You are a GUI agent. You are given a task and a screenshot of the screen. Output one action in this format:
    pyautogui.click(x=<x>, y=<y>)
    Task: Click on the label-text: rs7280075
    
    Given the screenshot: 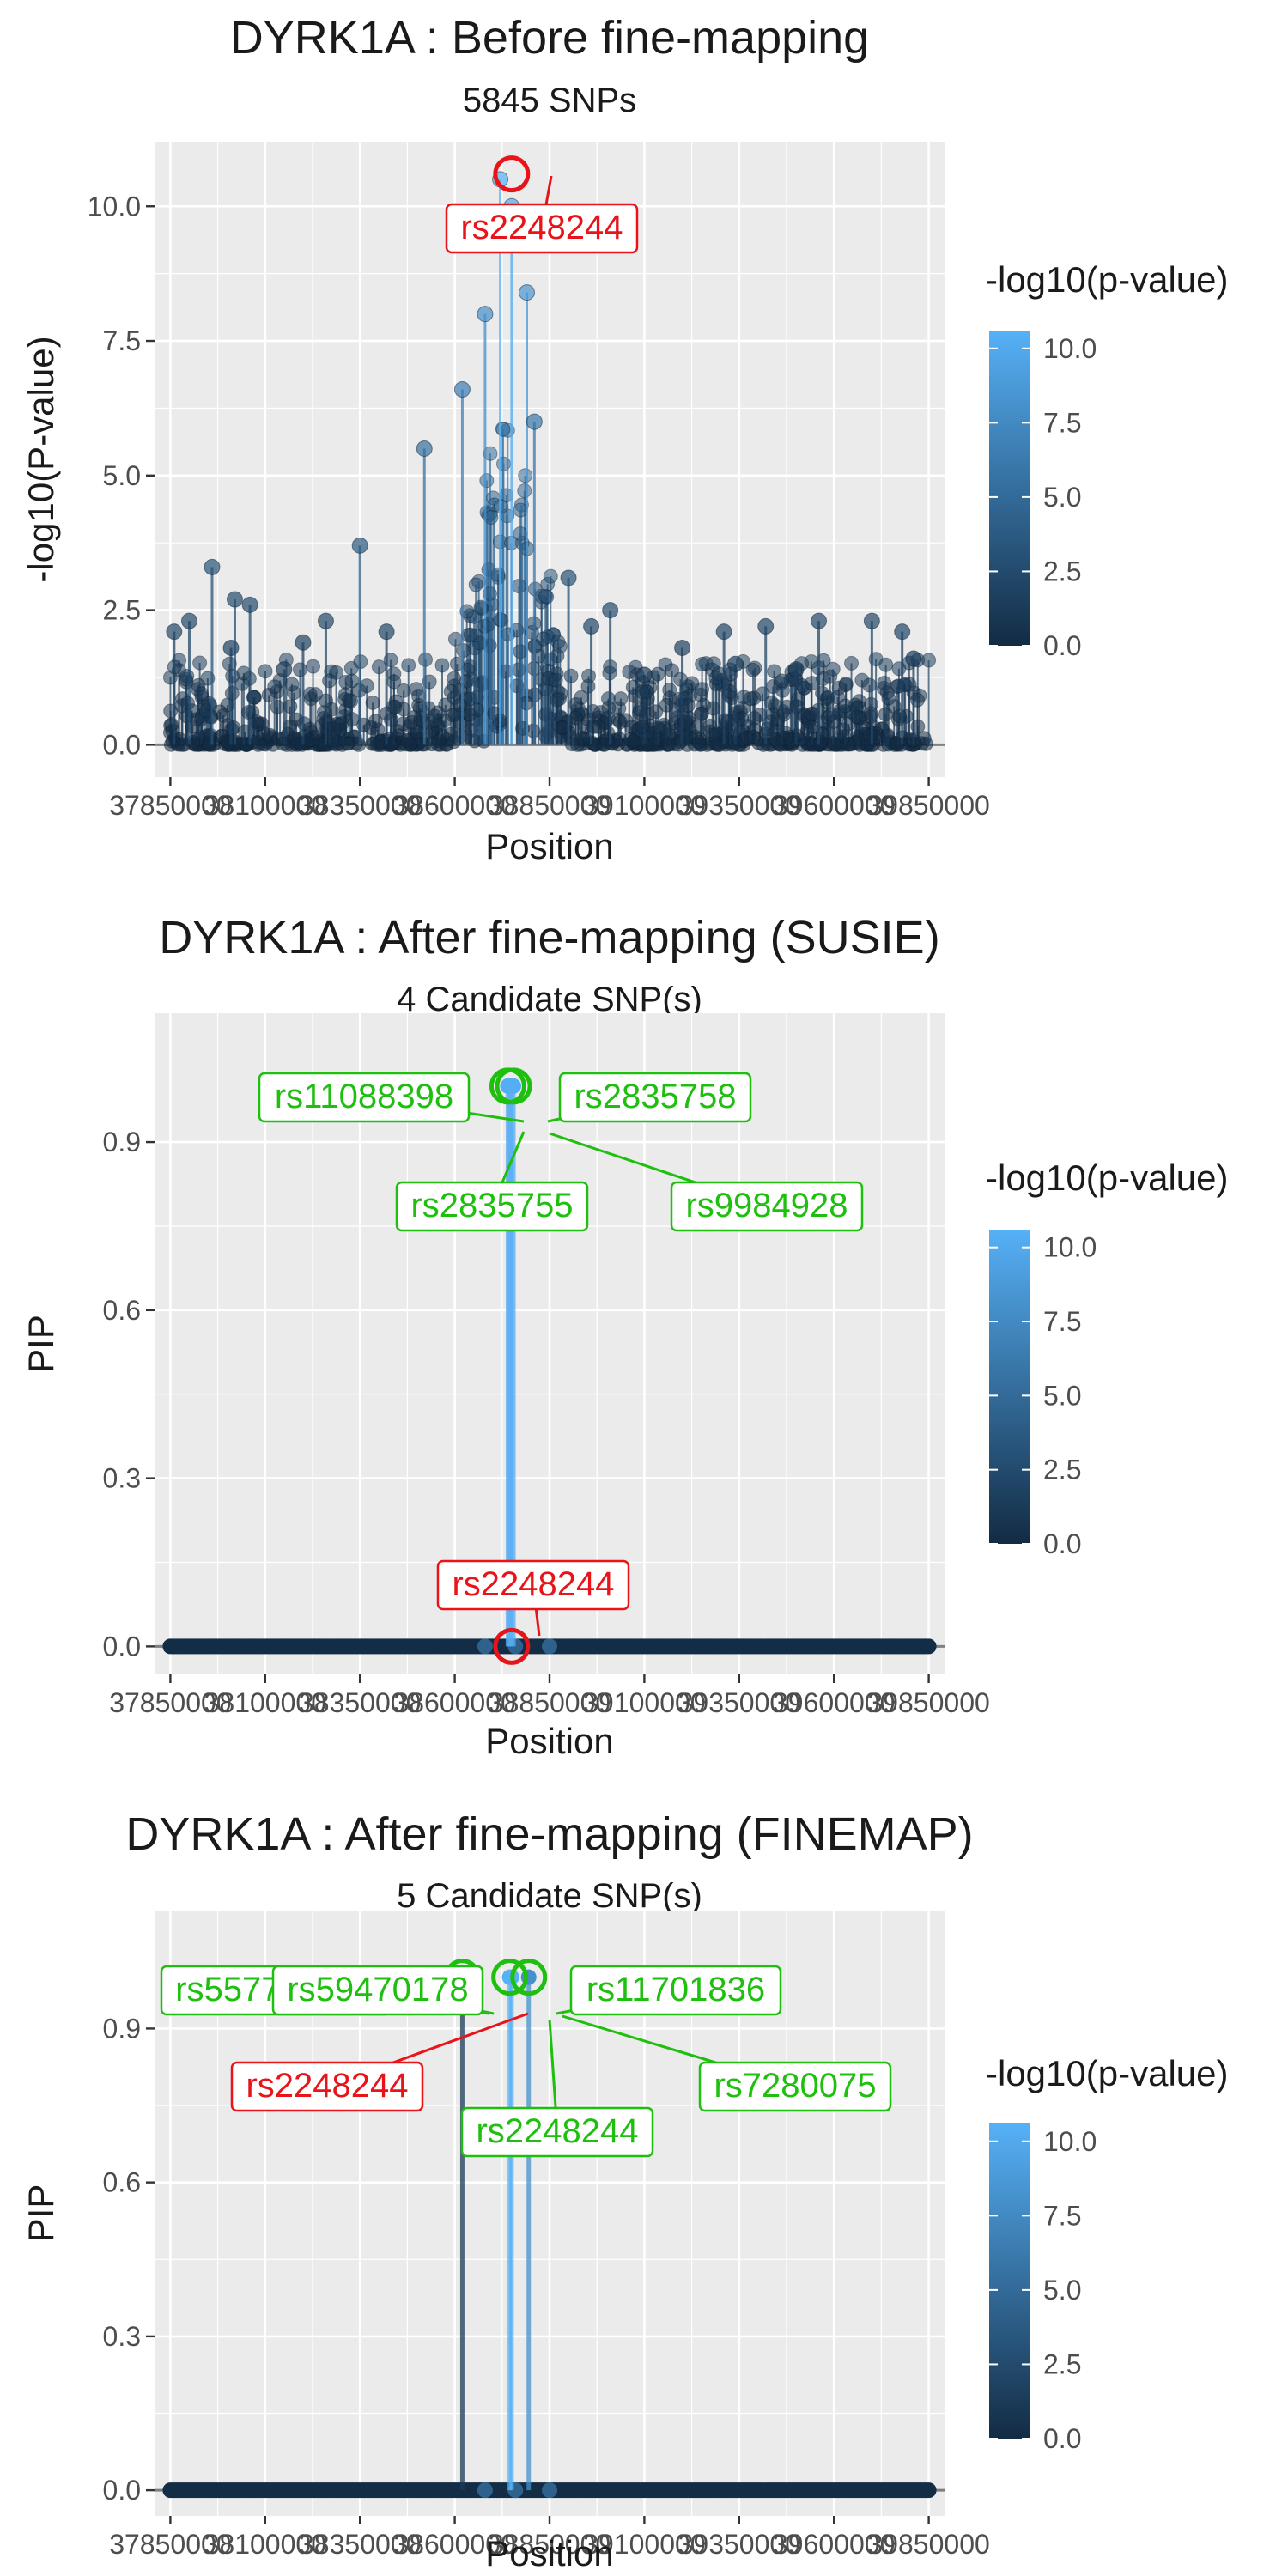 What is the action you would take?
    pyautogui.click(x=795, y=2086)
    